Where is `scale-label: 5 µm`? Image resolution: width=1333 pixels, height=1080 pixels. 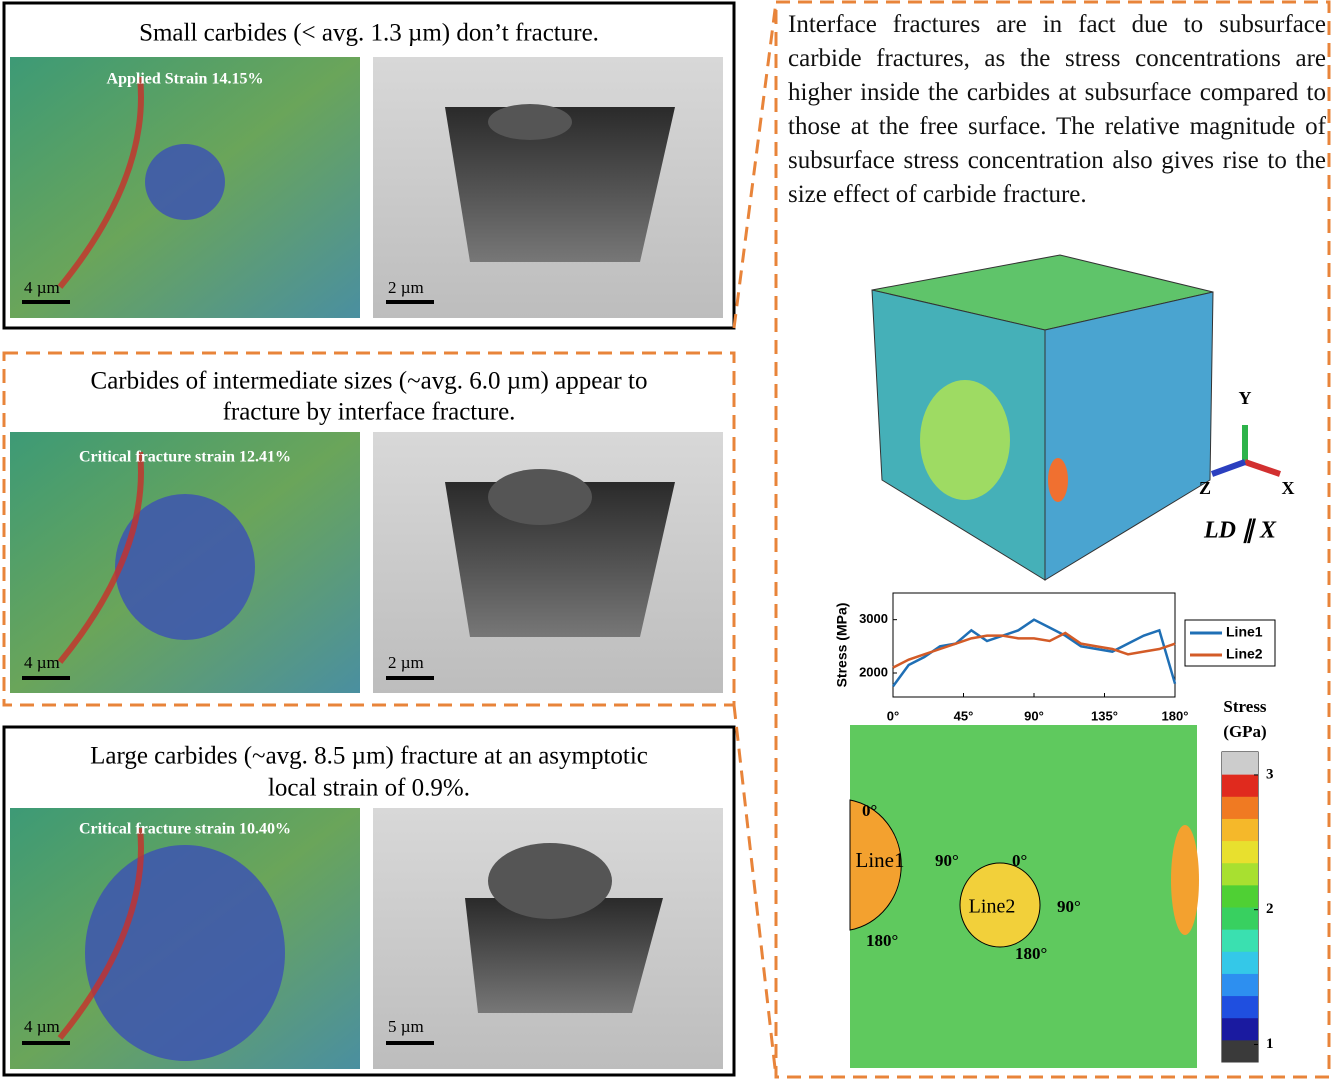 scale-label: 5 µm is located at coordinates (406, 1026).